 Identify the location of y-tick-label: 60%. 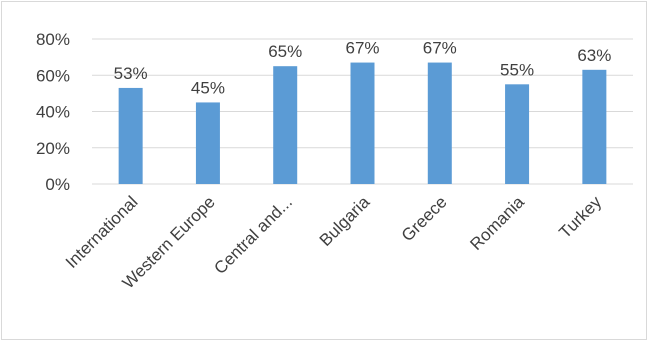
(53, 75).